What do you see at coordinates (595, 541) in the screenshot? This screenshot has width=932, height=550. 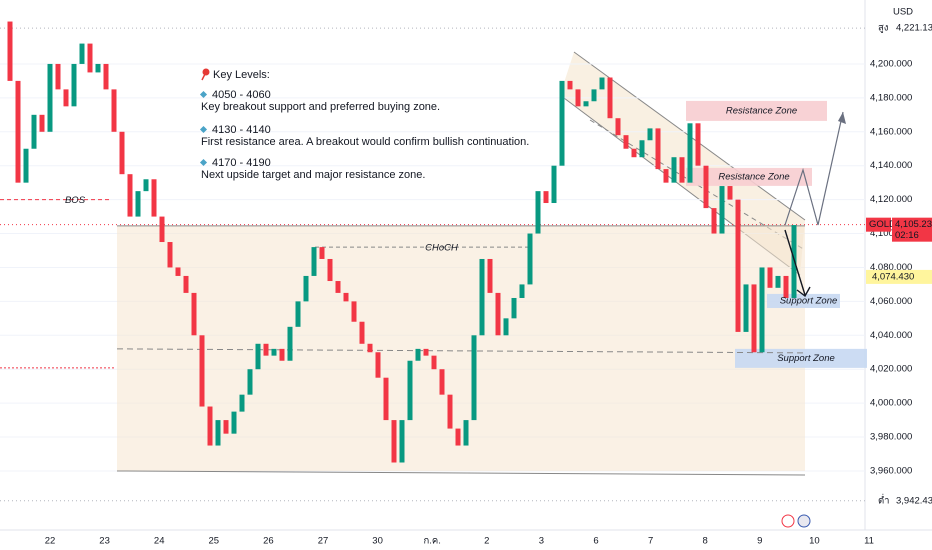 I see `x-tick-label: 6` at bounding box center [595, 541].